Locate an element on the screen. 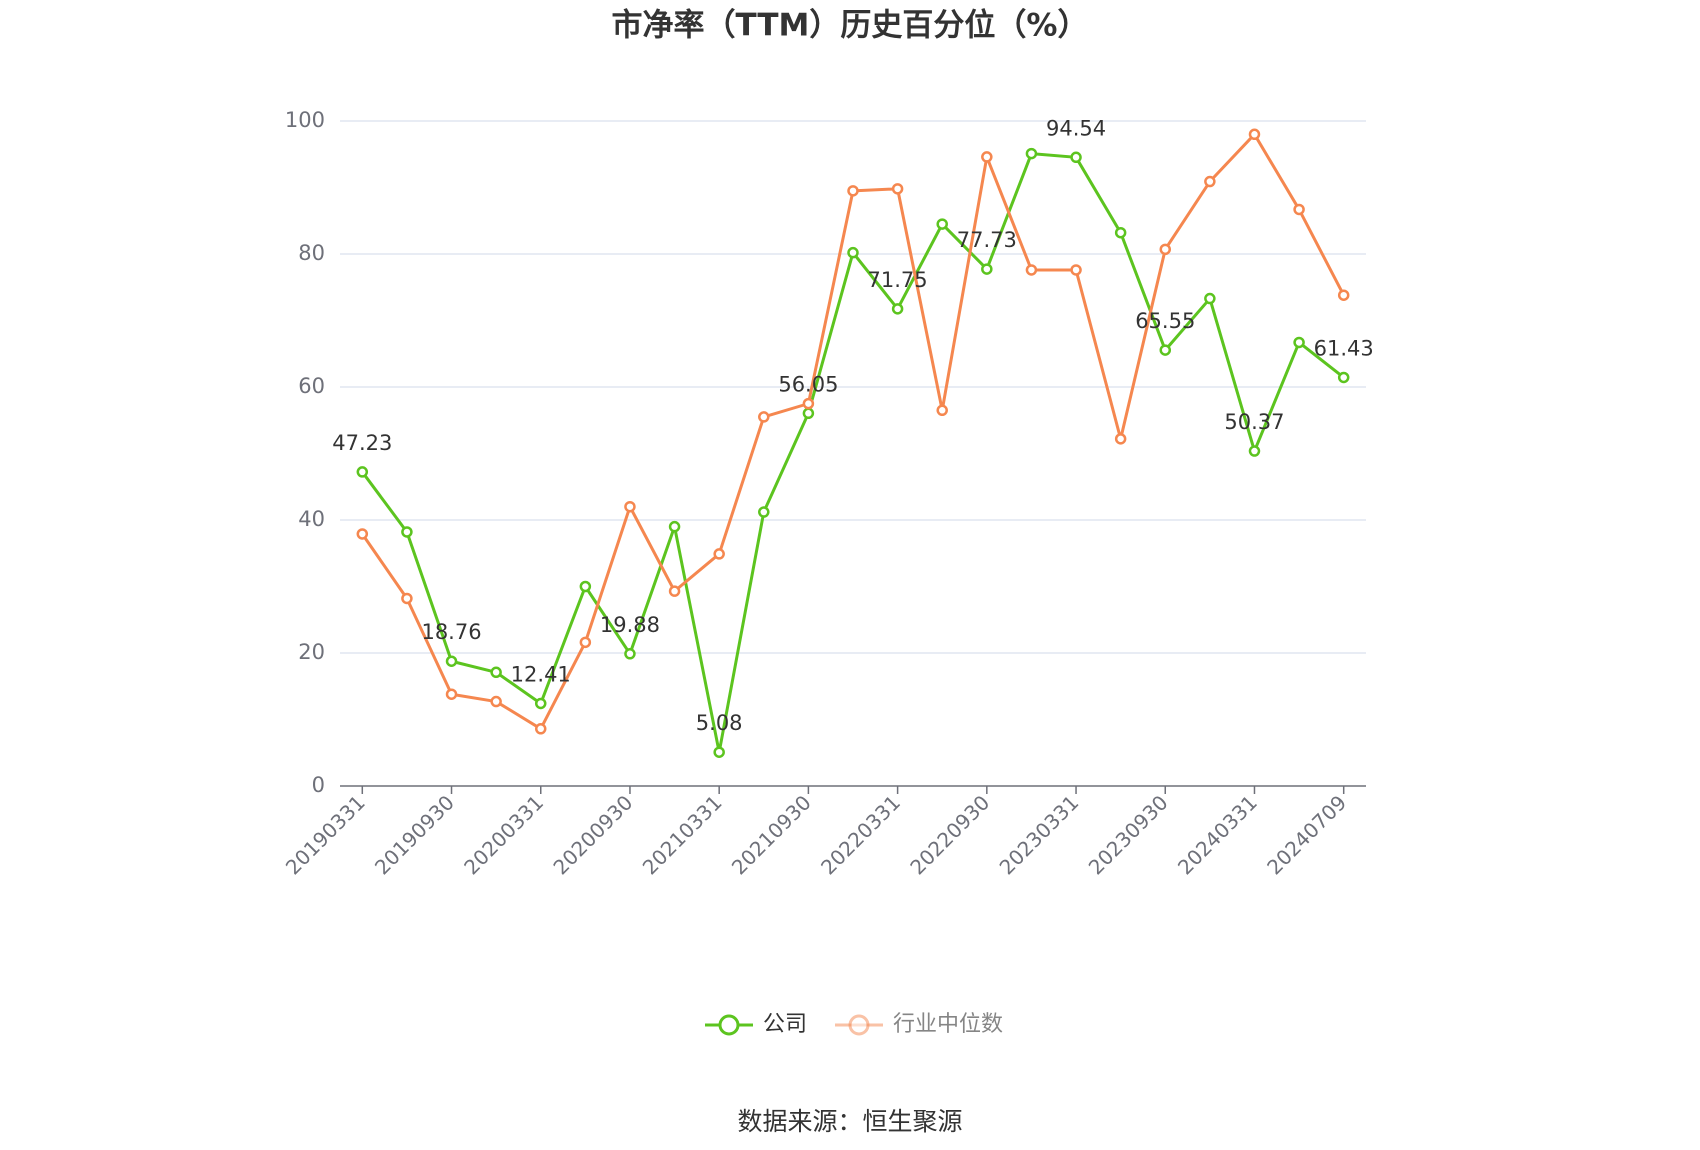 This screenshot has height=1150, width=1700. value-label: 71.75 is located at coordinates (898, 280).